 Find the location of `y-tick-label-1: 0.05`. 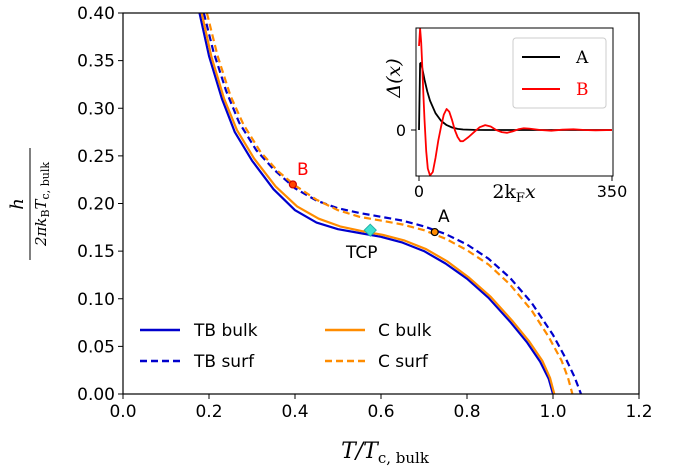

y-tick-label-1: 0.05 is located at coordinates (96, 347).